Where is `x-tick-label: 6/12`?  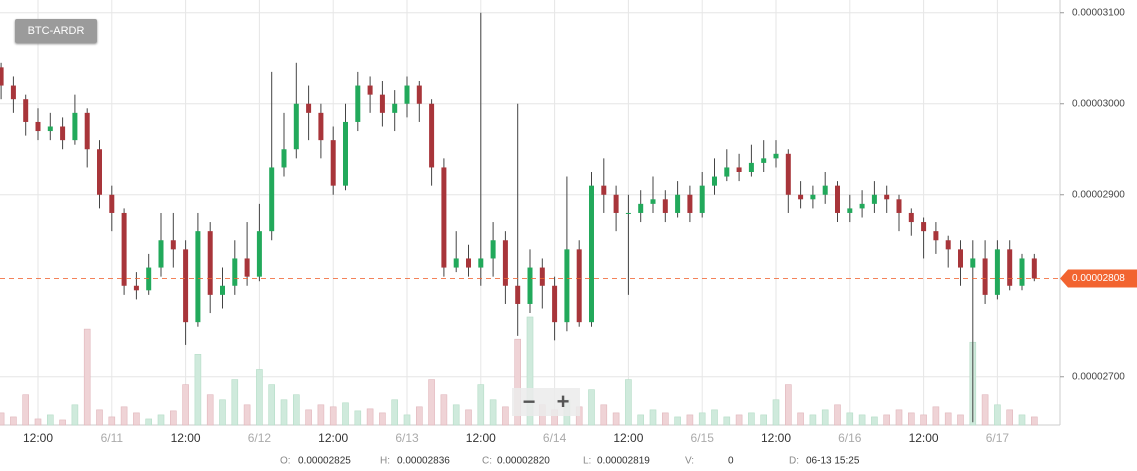
x-tick-label: 6/12 is located at coordinates (260, 438).